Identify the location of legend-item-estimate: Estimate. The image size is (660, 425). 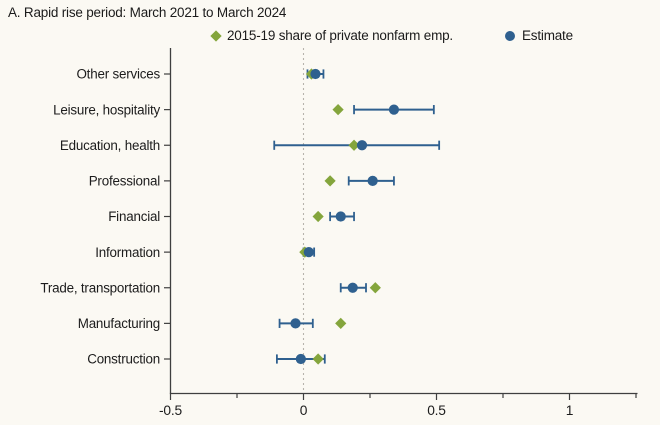
(538, 35).